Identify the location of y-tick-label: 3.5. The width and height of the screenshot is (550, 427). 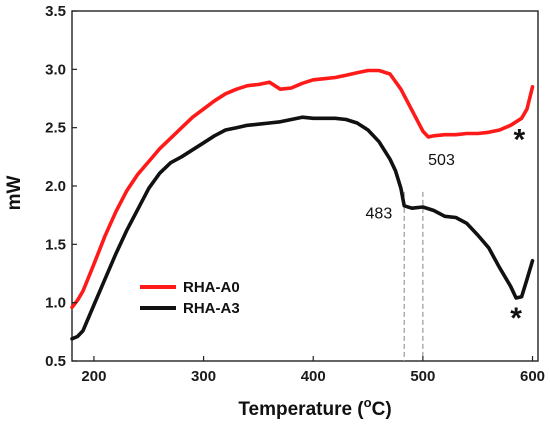
(55, 11).